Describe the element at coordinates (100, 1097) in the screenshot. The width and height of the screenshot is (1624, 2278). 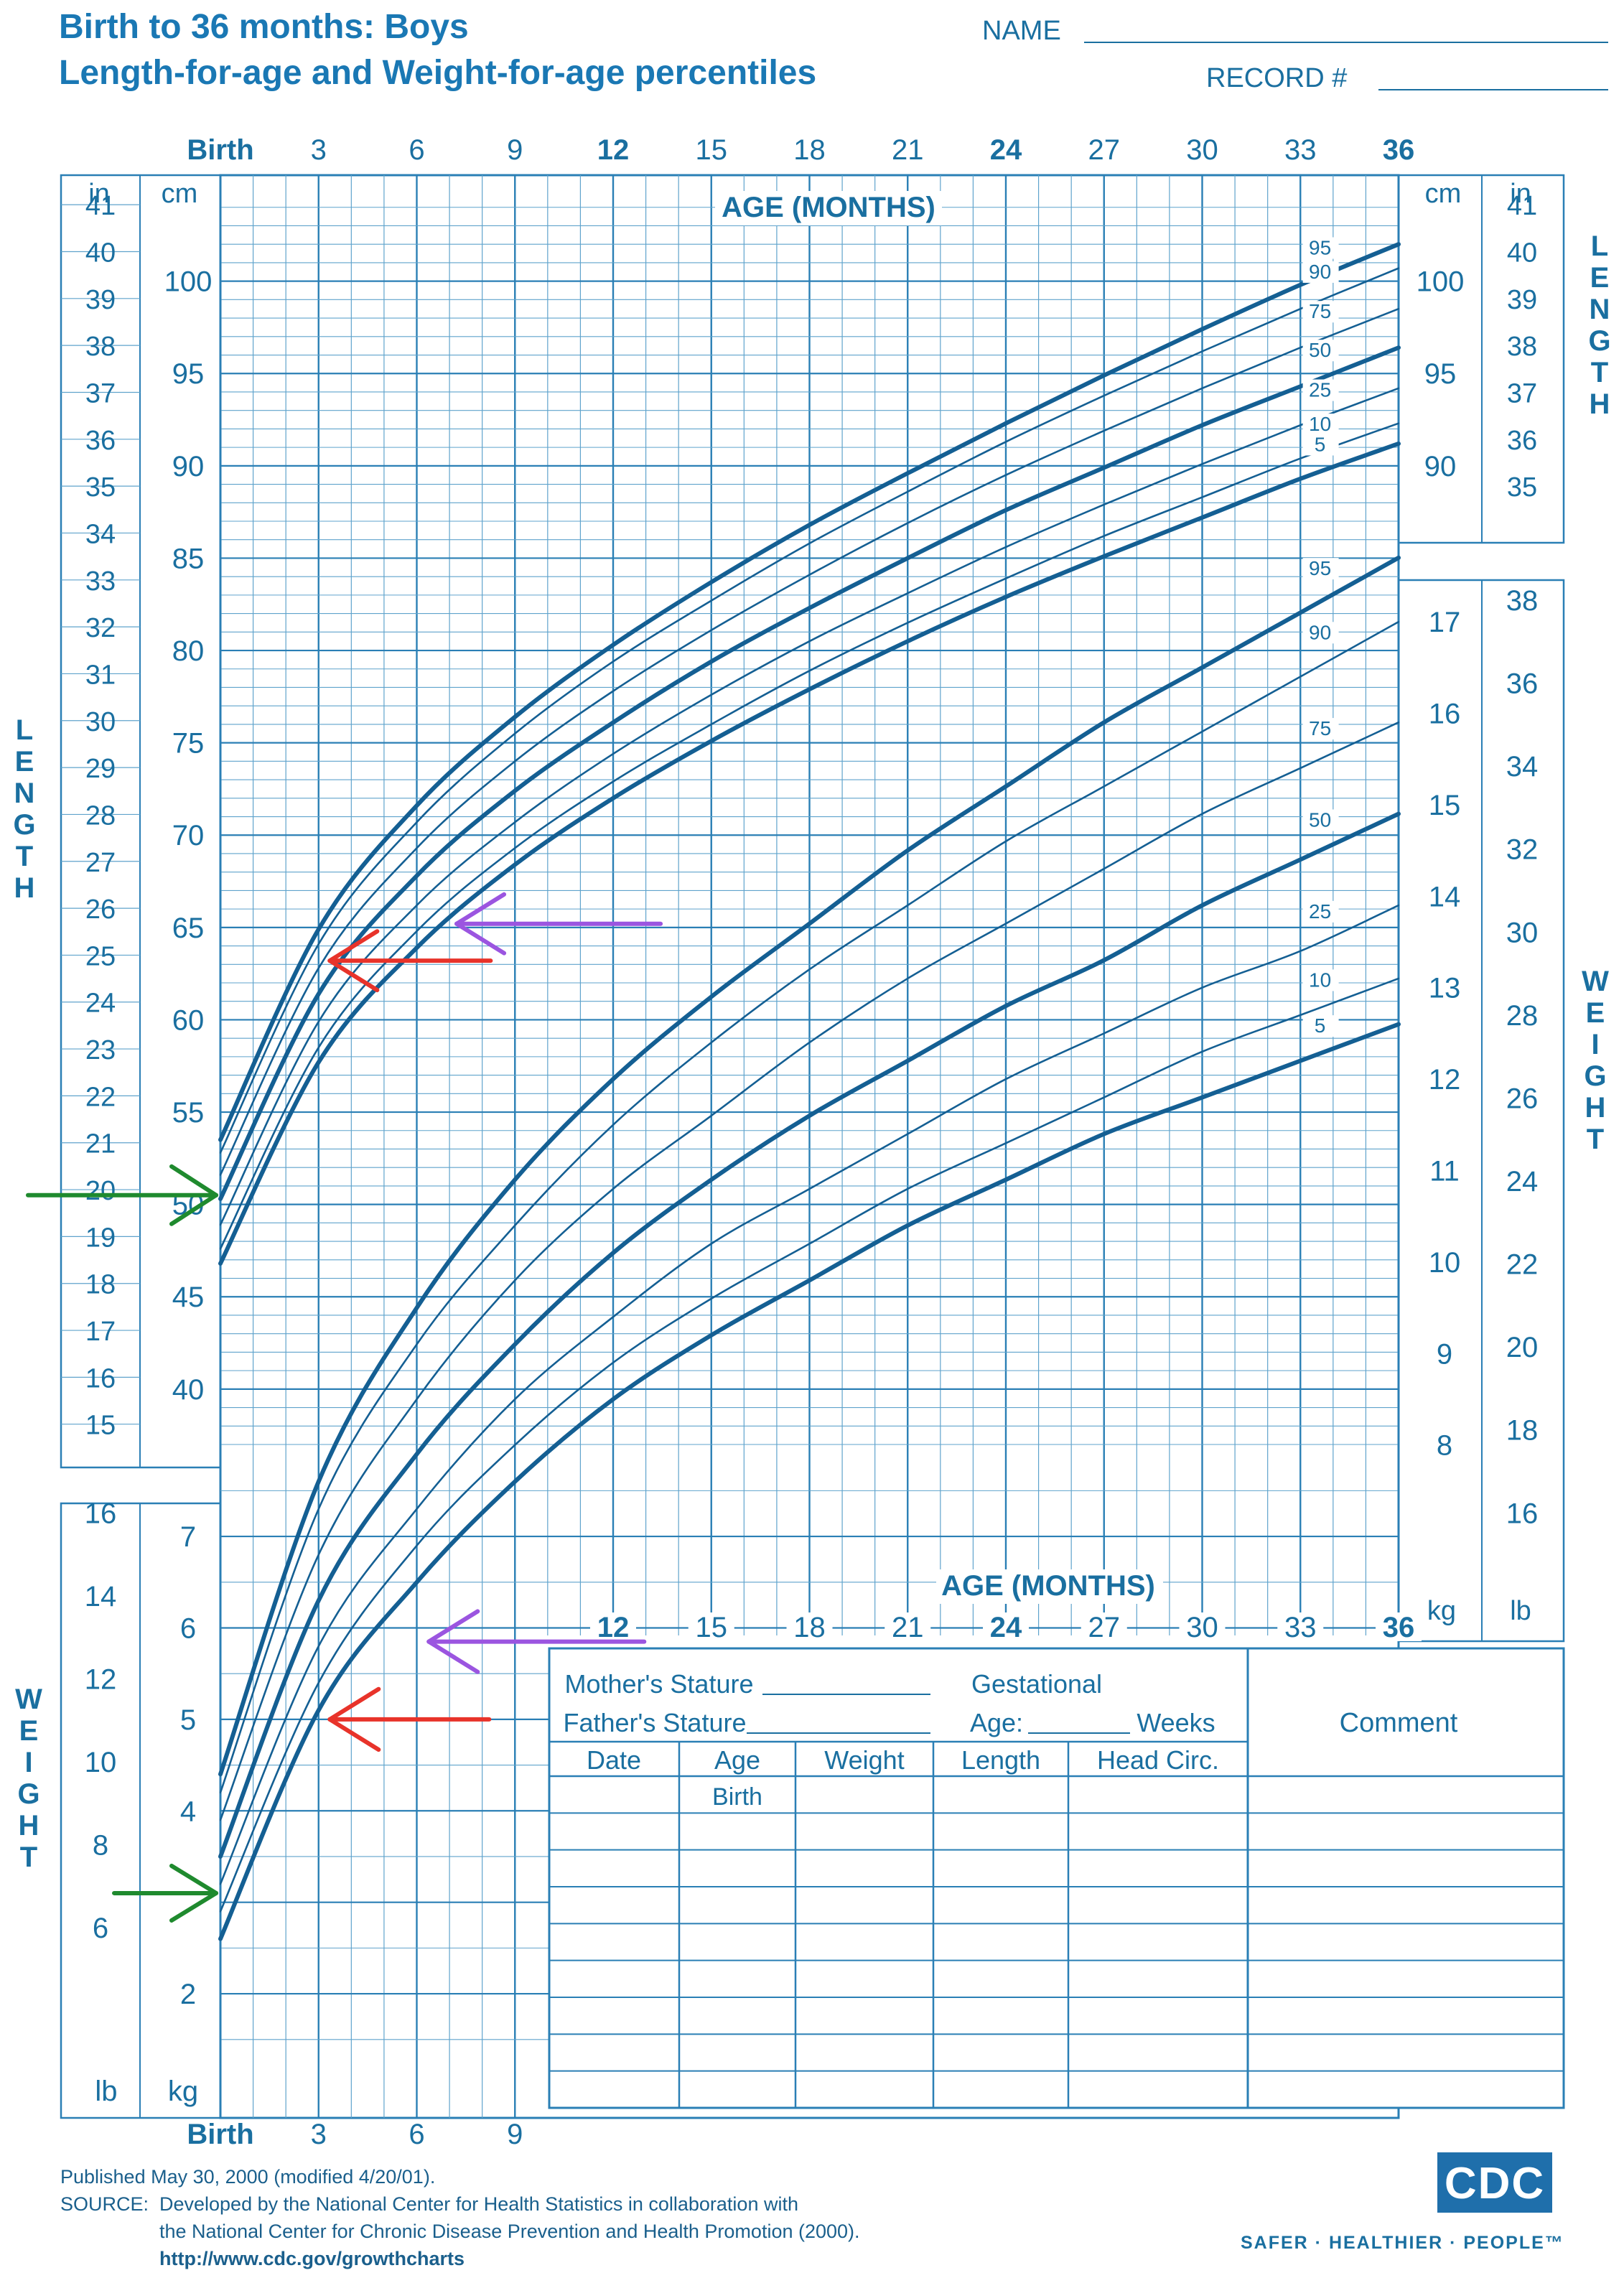
I see `left-in-label: 22` at that location.